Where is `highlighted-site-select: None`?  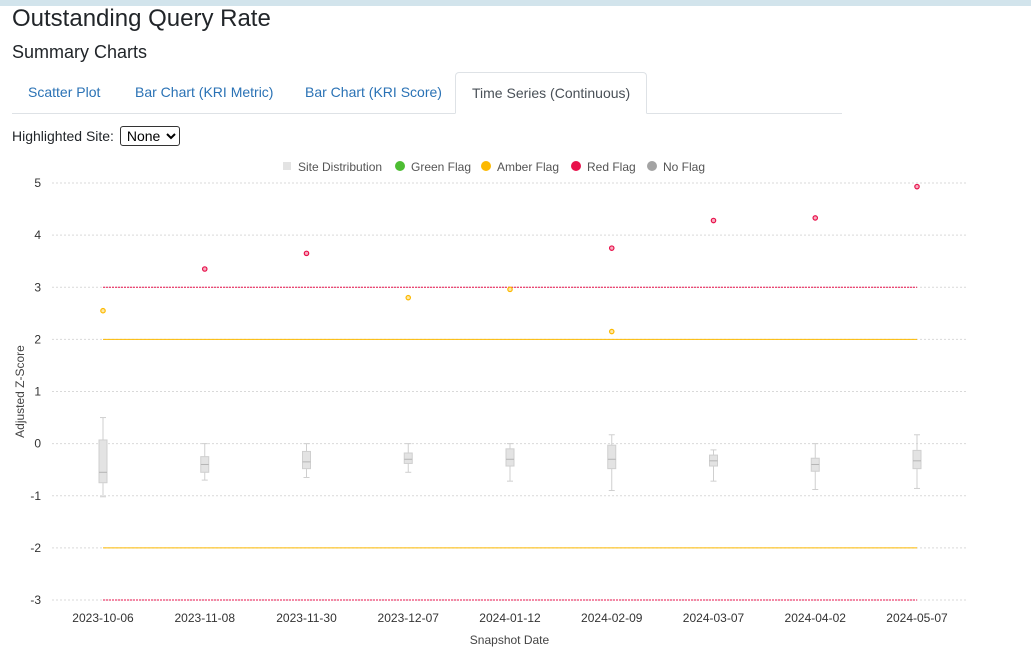 highlighted-site-select: None is located at coordinates (149, 136).